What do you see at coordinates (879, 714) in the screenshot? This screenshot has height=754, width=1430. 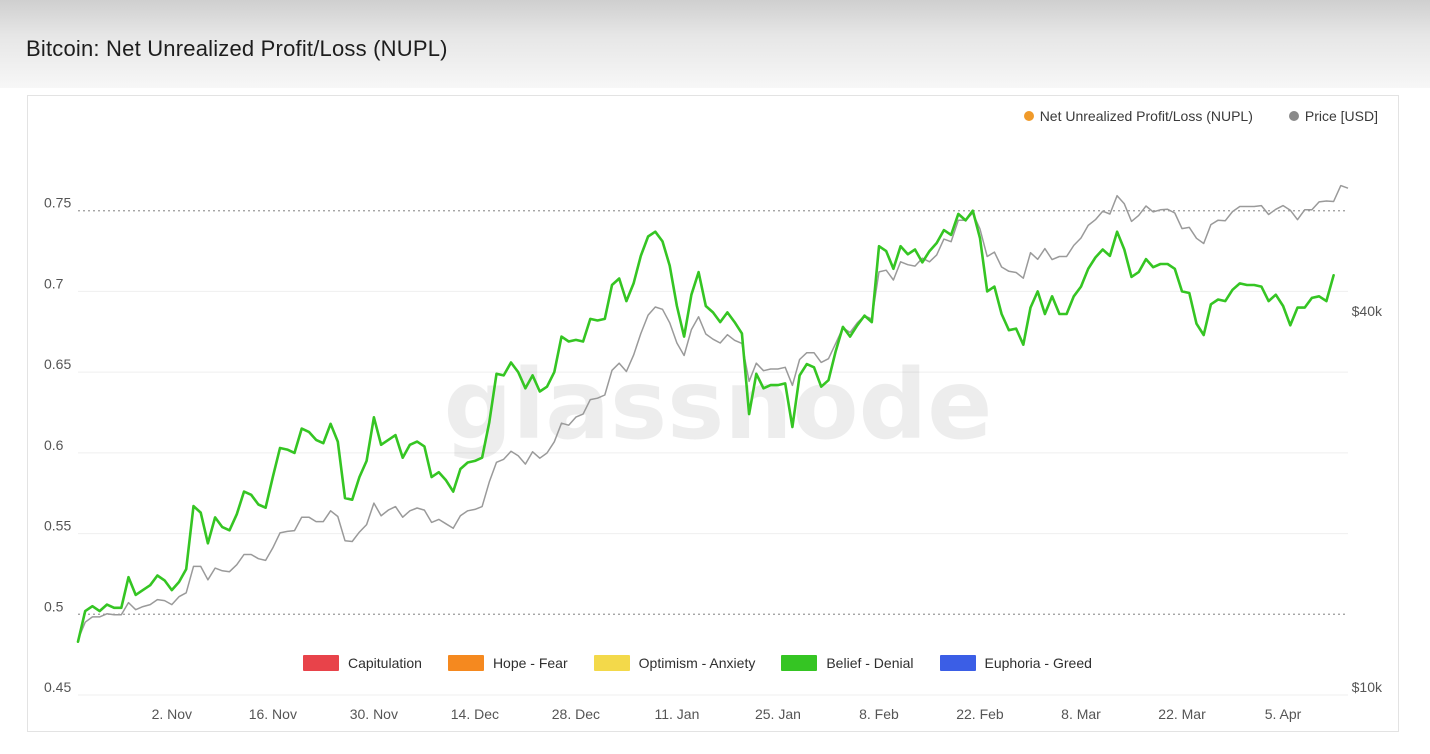 I see `x-tick-label-7: 8. Feb` at bounding box center [879, 714].